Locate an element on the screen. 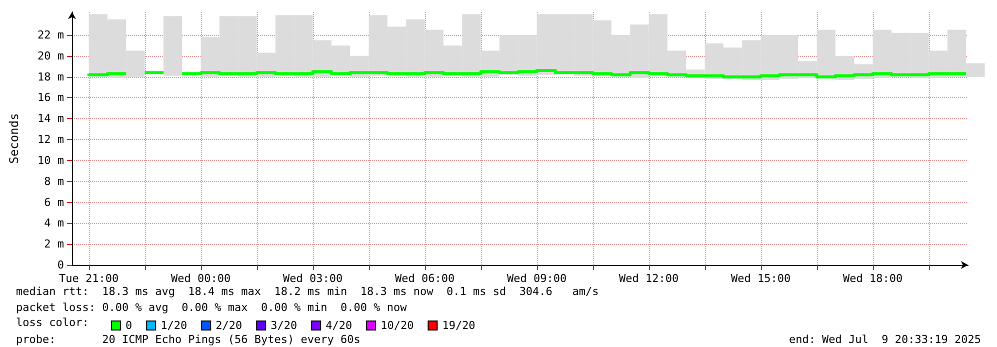  x-tick-label: Wed 06:00 is located at coordinates (424, 278).